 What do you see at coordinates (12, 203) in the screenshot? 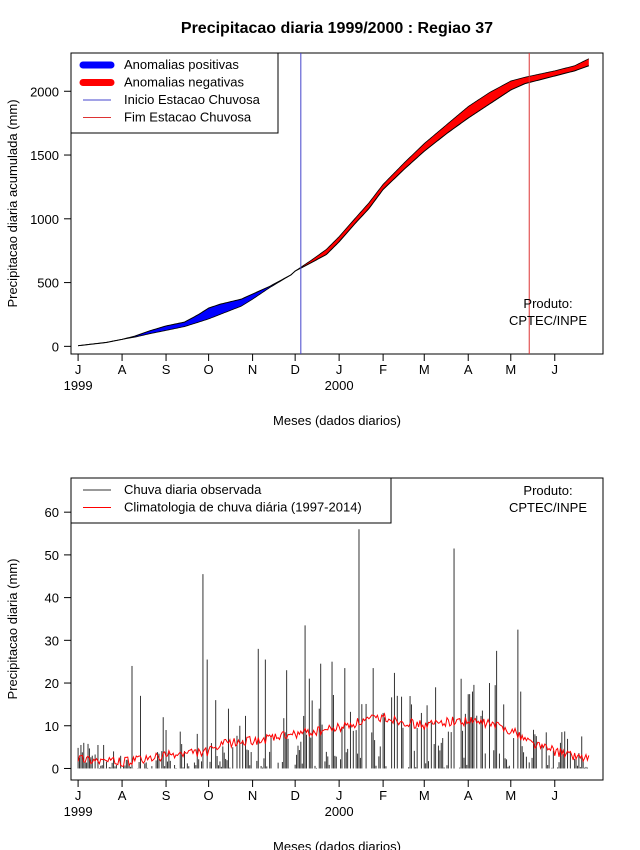
I see `y-axis-label: Precipitacao diaria acumulada (mm)` at bounding box center [12, 203].